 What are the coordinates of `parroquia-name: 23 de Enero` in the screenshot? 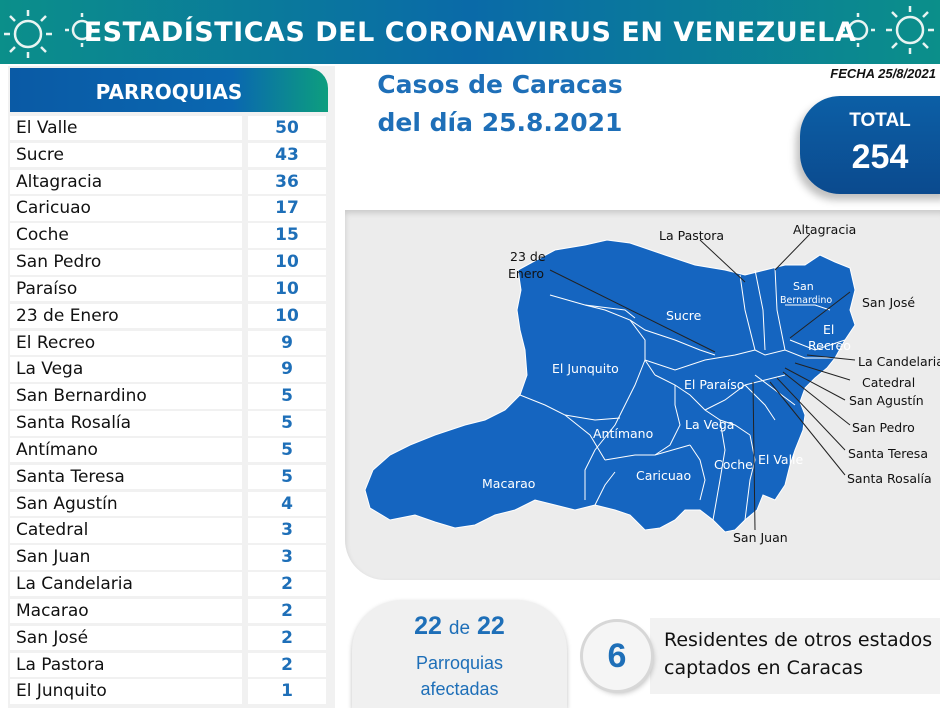 It's located at (126, 316).